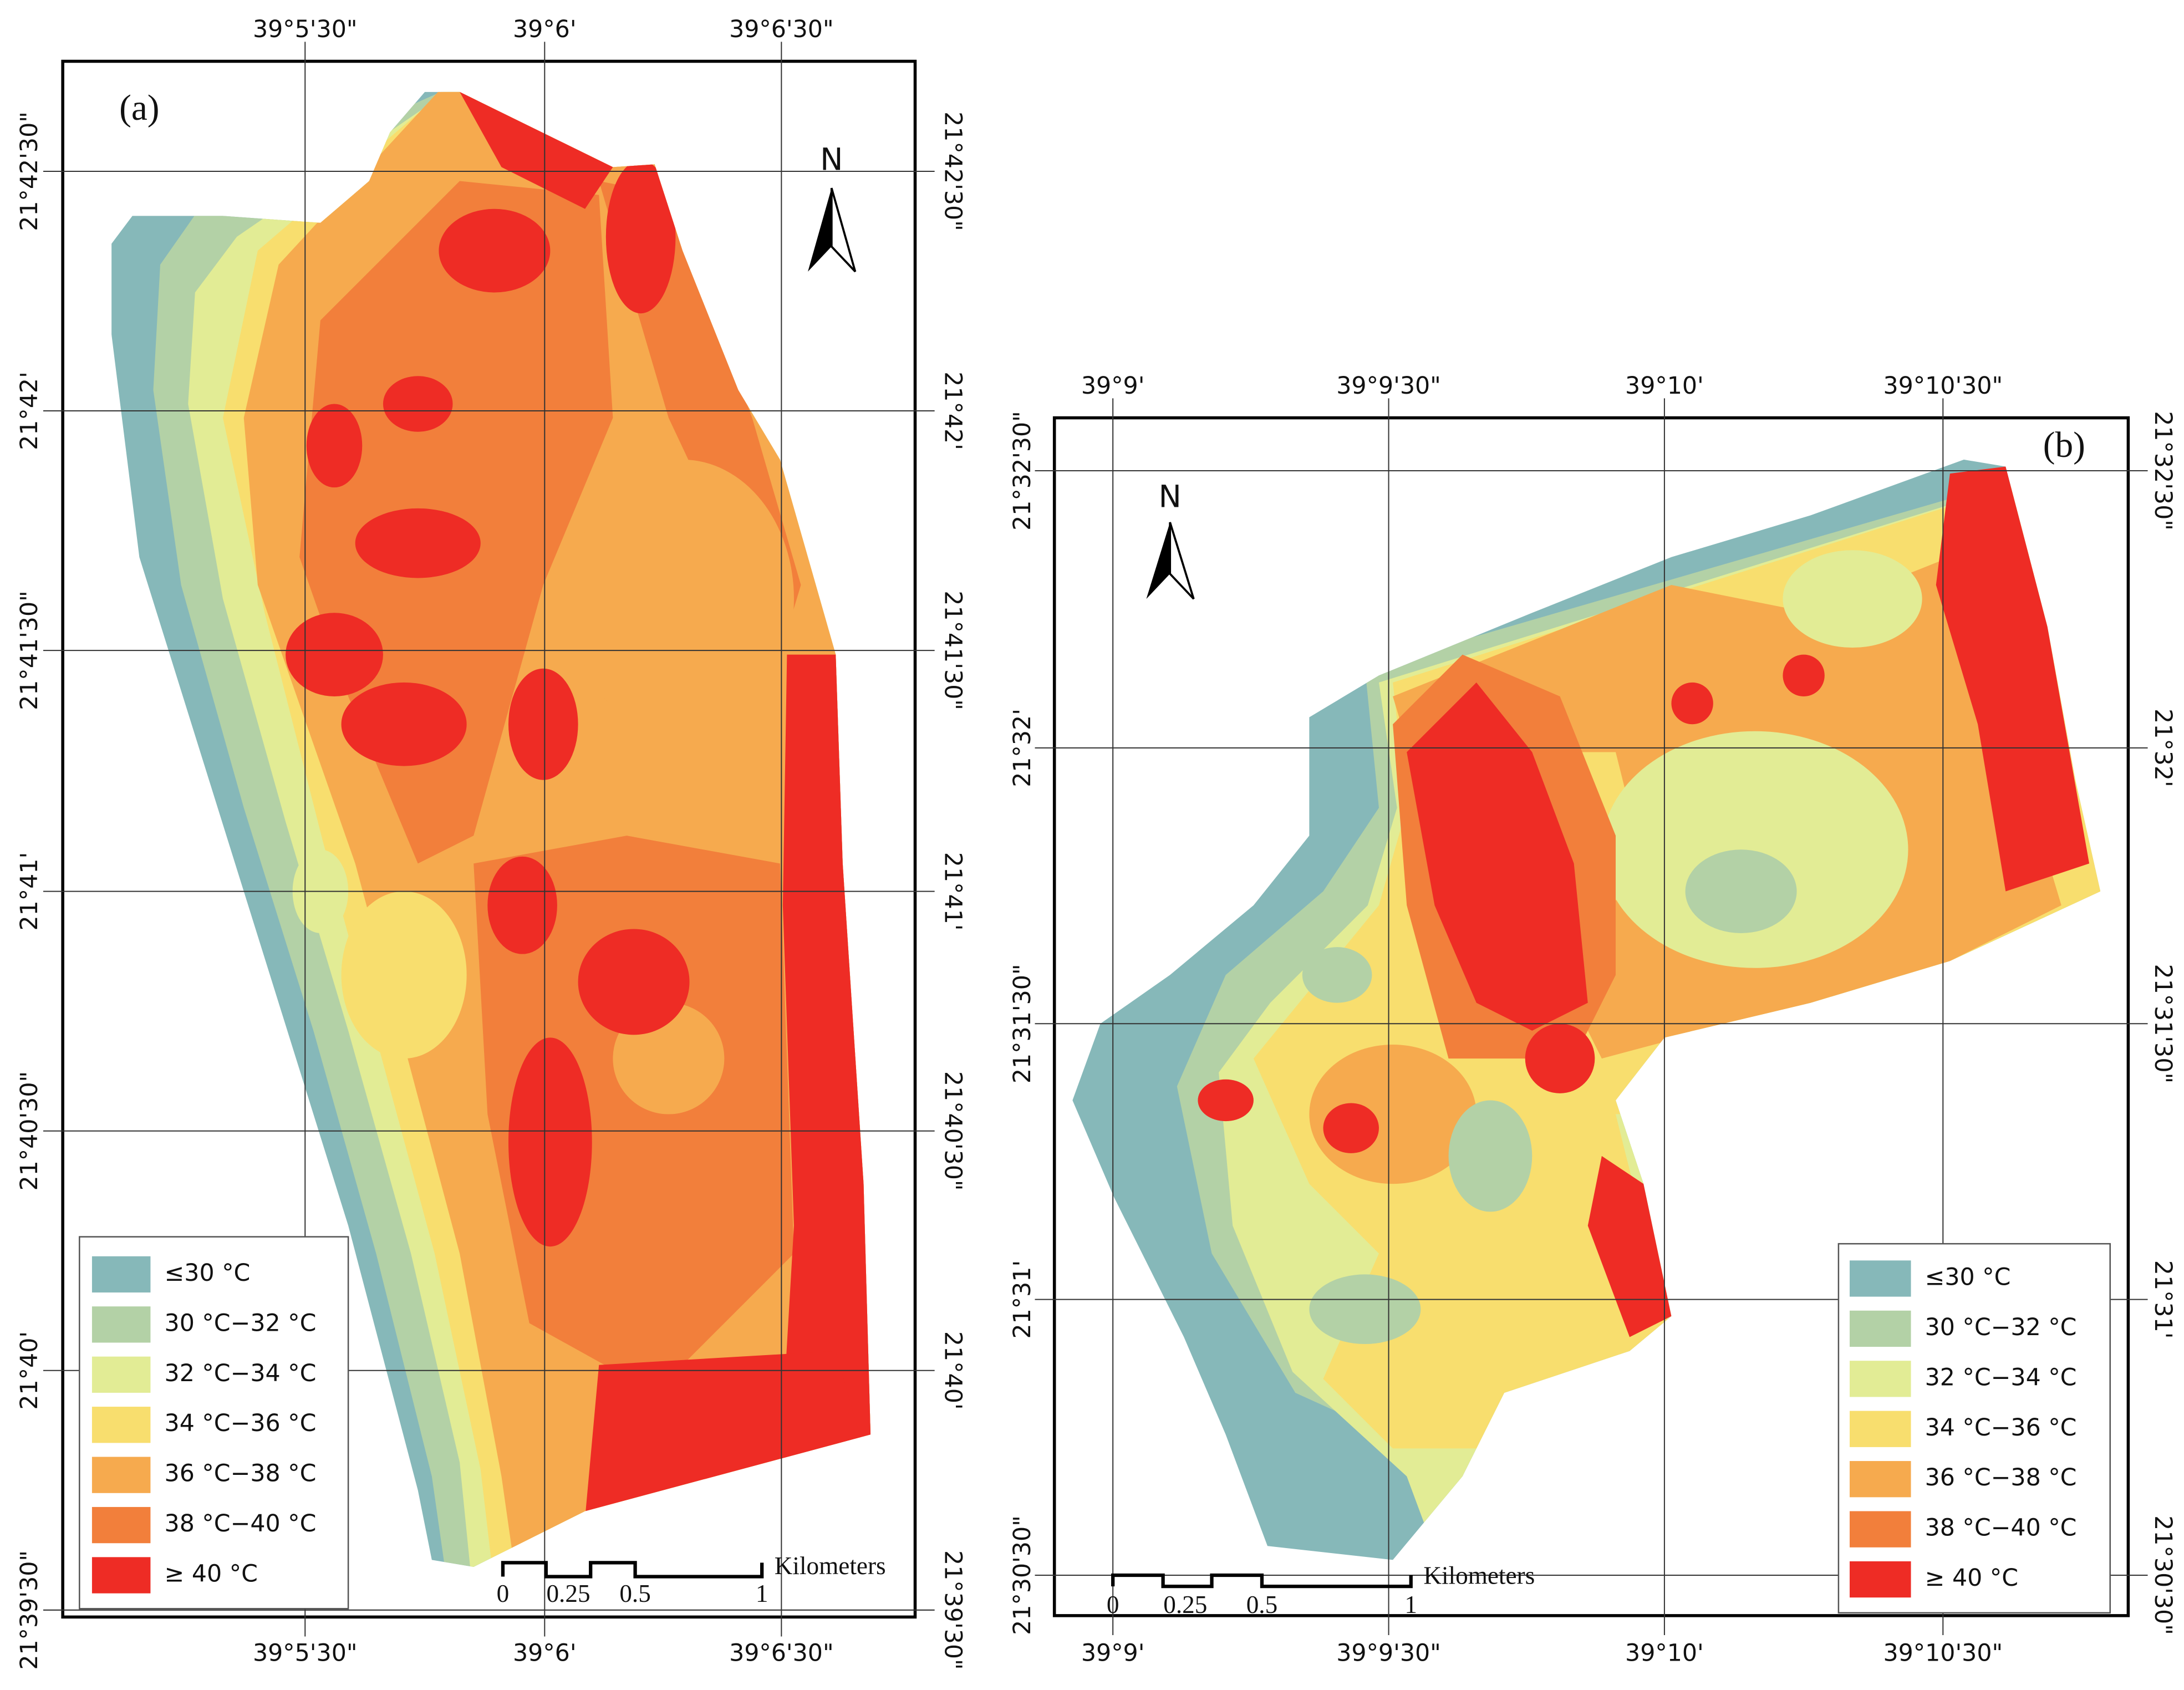 The image size is (2184, 1690). What do you see at coordinates (2064, 445) in the screenshot?
I see `panel-label: (b)` at bounding box center [2064, 445].